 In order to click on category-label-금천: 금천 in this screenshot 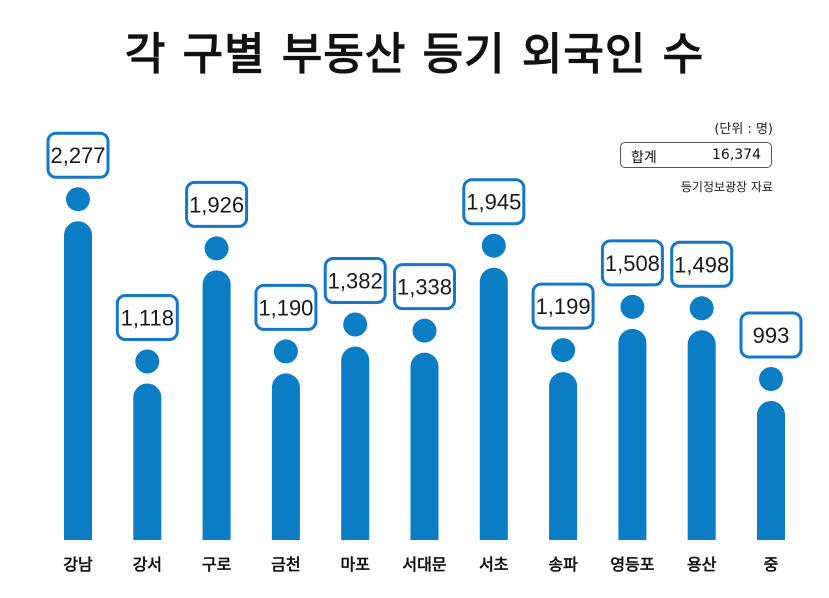, I will do `click(285, 564)`.